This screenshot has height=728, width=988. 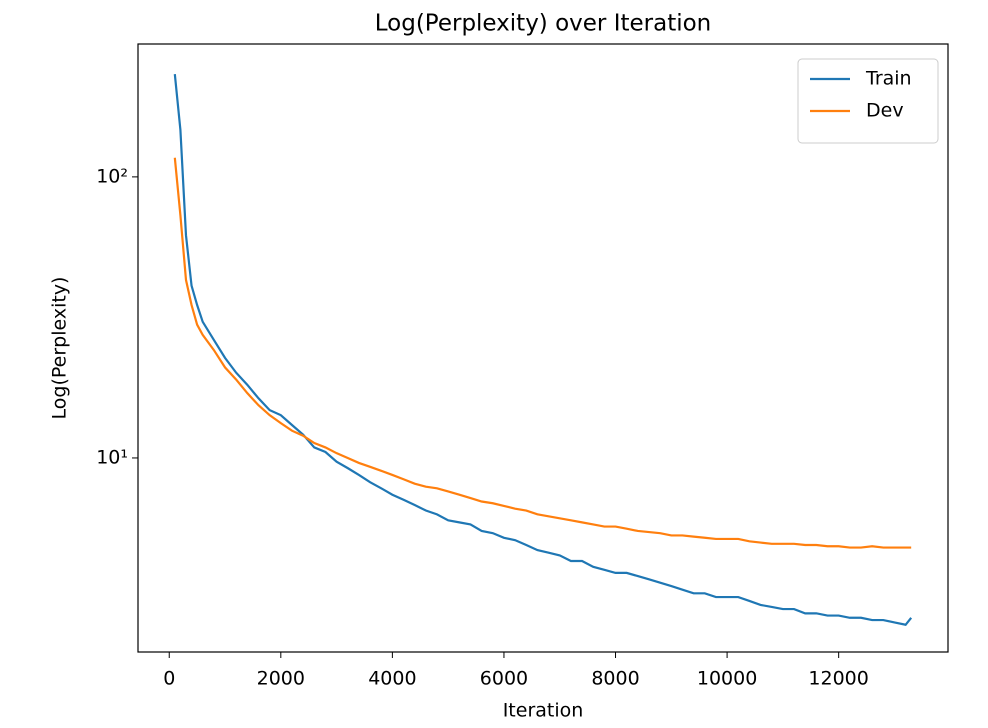 I want to click on x-tick-label: 6000, so click(x=504, y=679).